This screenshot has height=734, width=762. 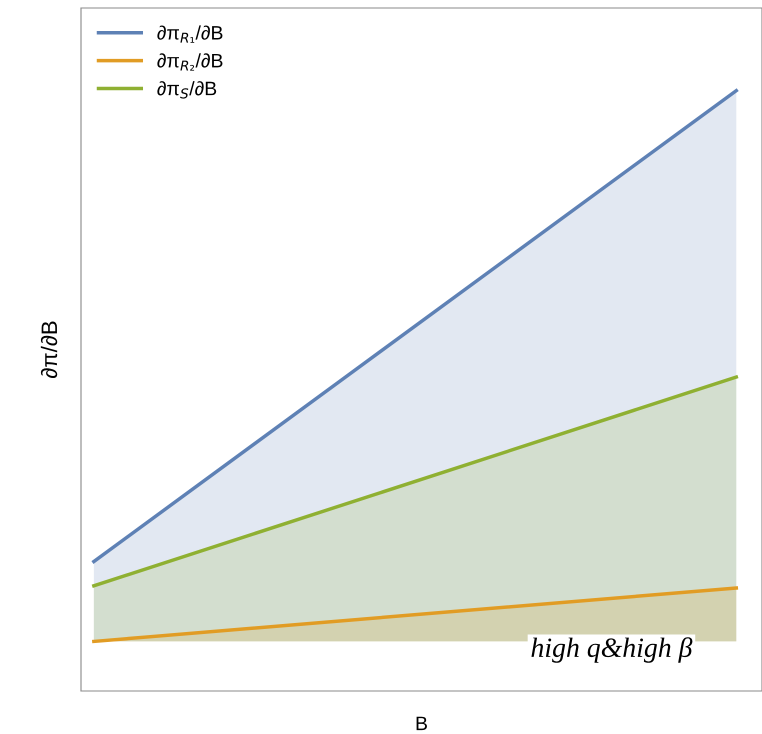 I want to click on legend-label: ∂π$_{S}$/∂B, so click(x=186, y=90).